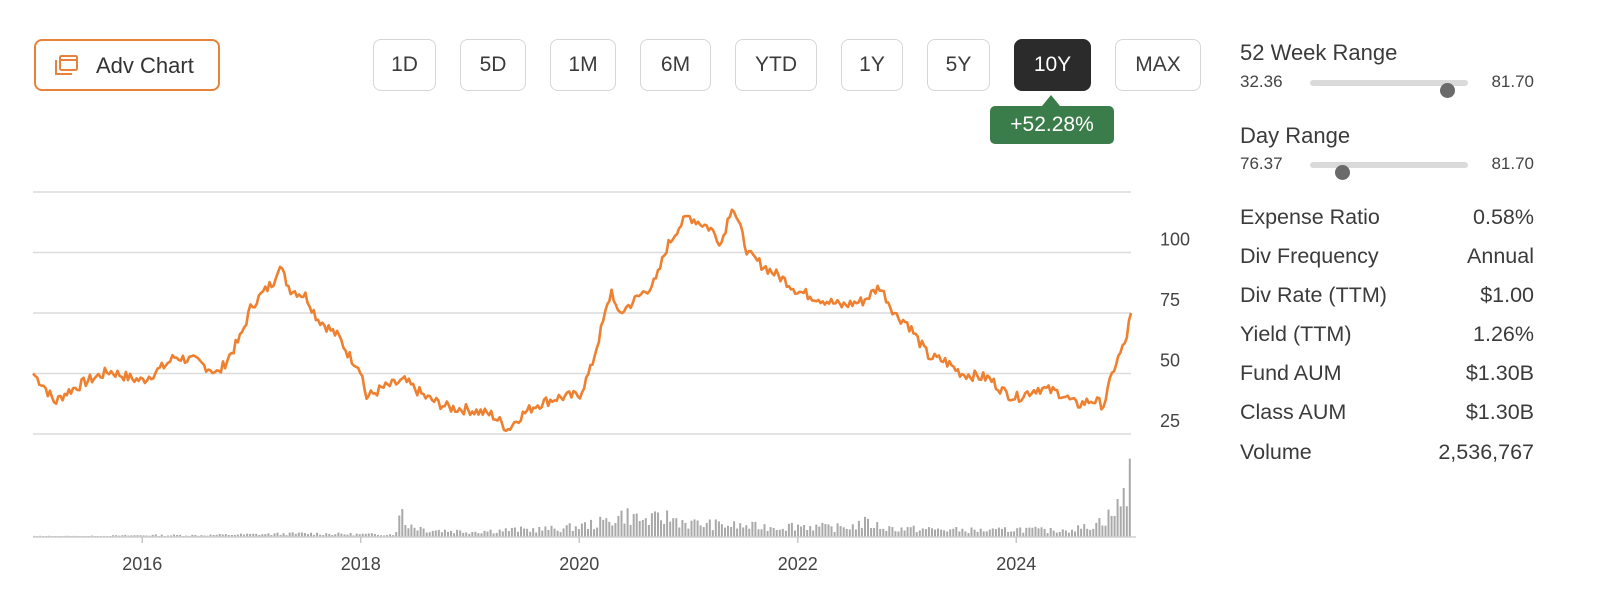 This screenshot has height=608, width=1600. Describe the element at coordinates (872, 65) in the screenshot. I see `range-button-1y: 1Y` at that location.